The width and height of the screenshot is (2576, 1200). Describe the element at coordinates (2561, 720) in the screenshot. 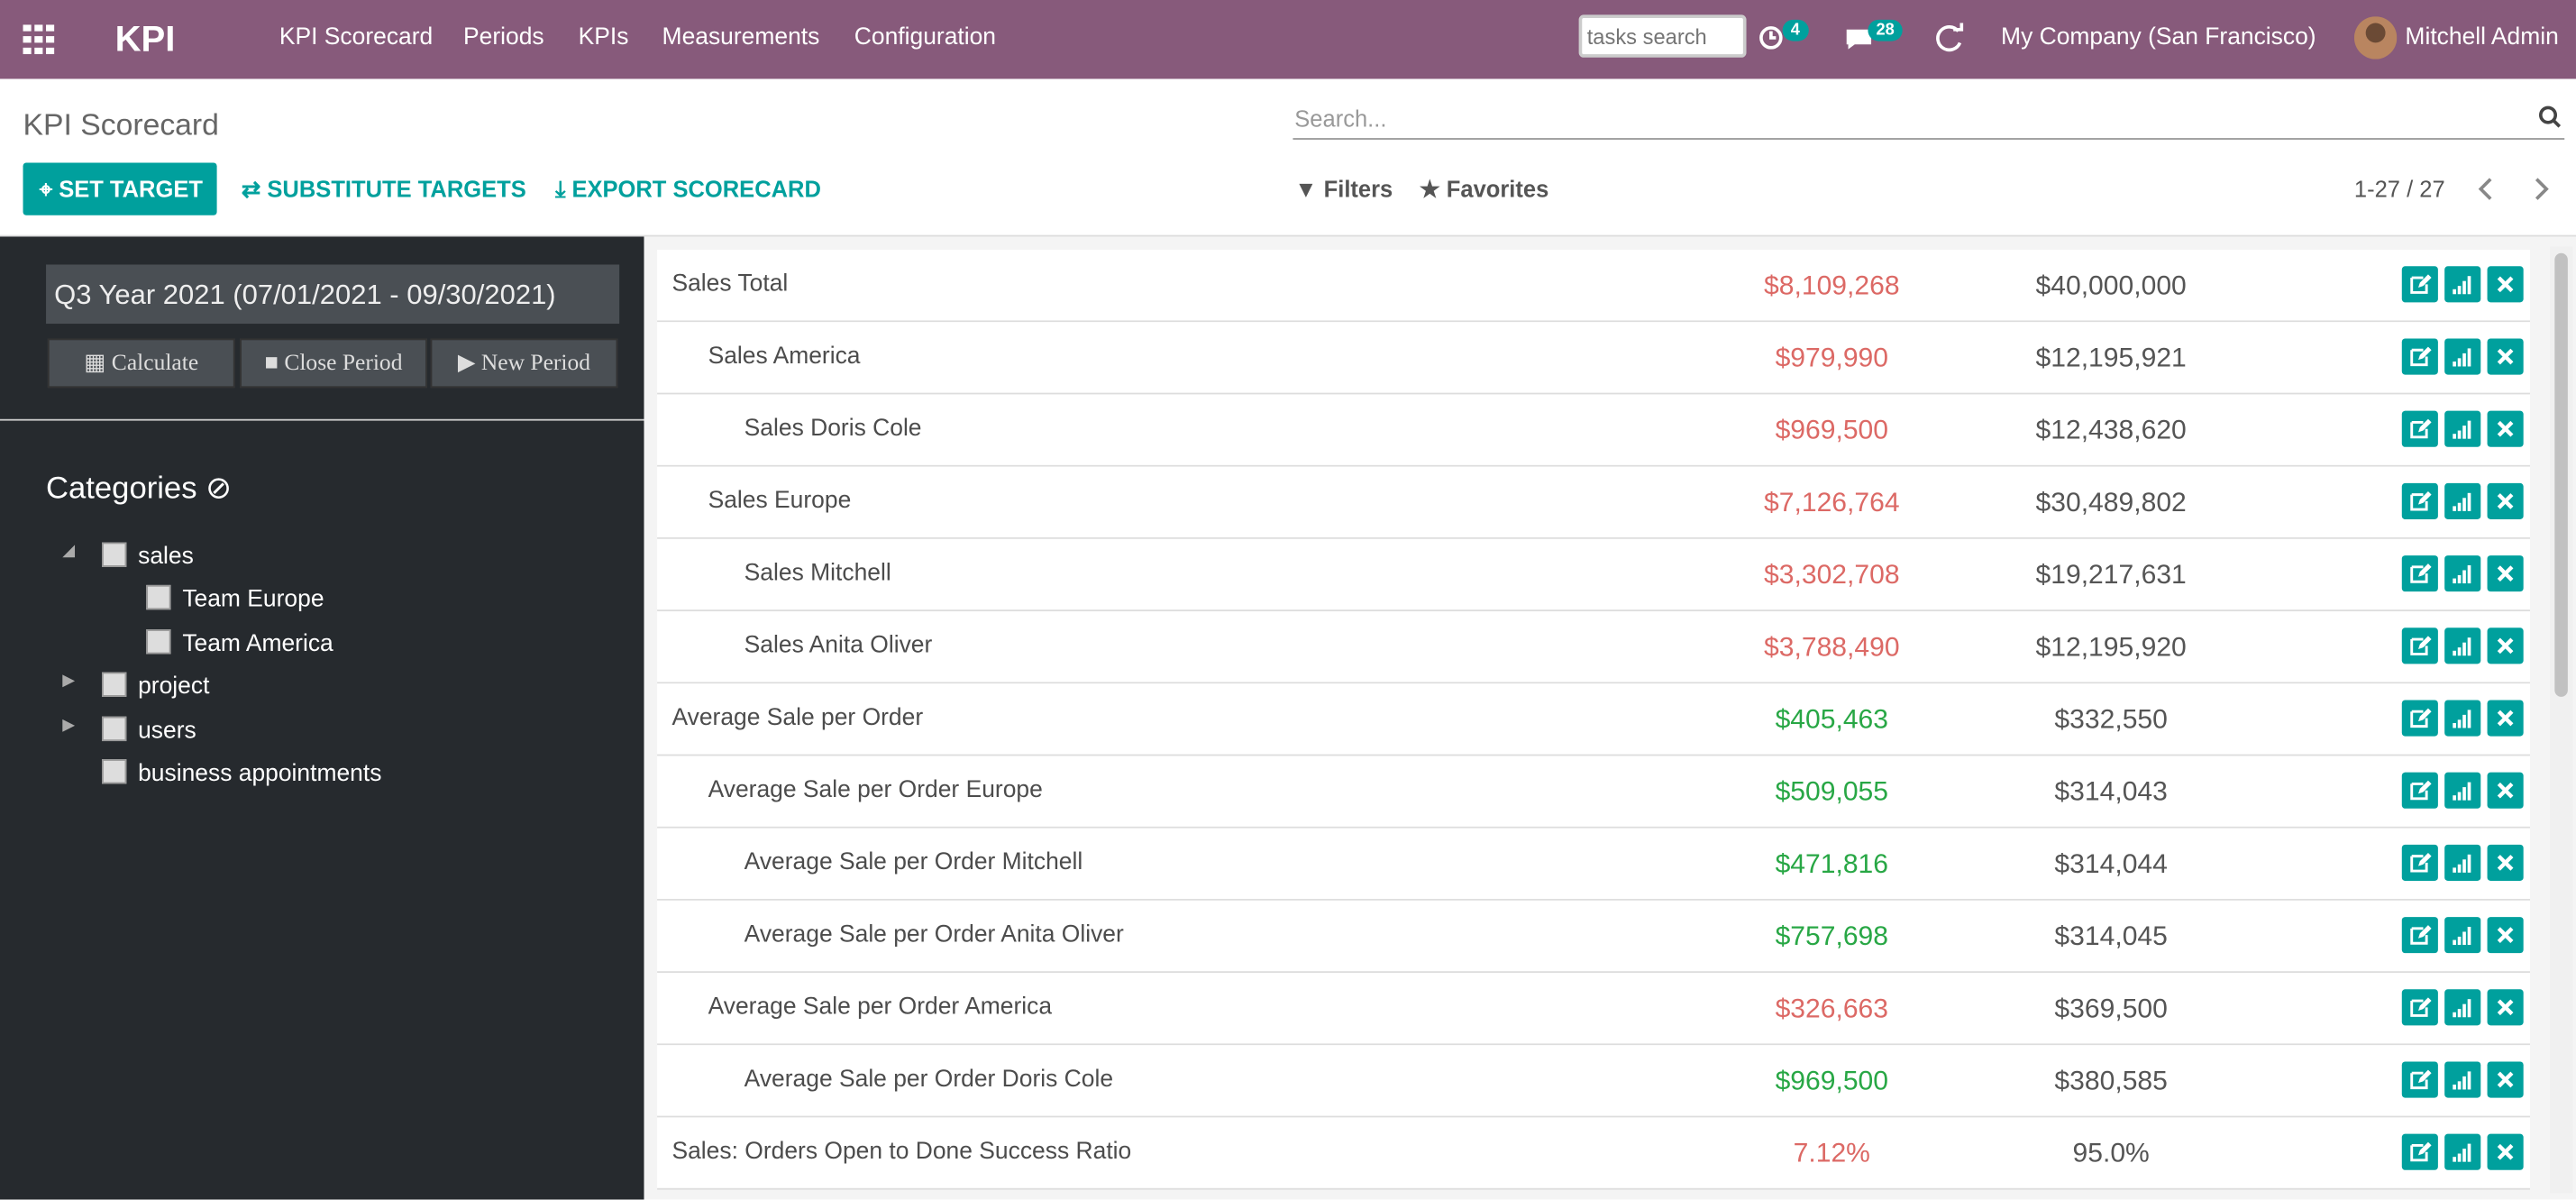

I see `scrollbar` at that location.